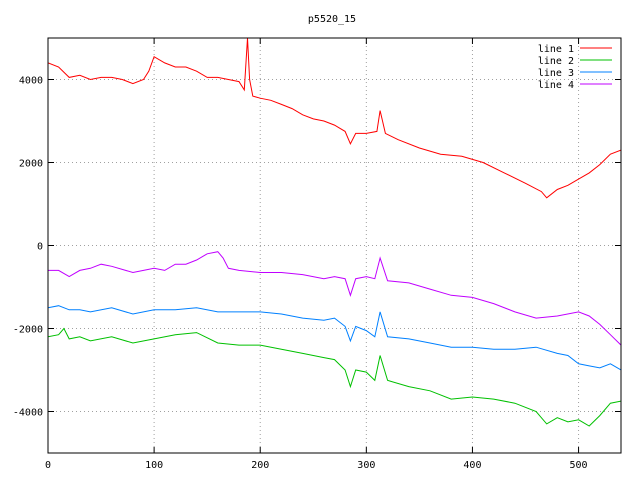 Image resolution: width=640 pixels, height=480 pixels. What do you see at coordinates (28, 330) in the screenshot?
I see `y-tick-label: -2000` at bounding box center [28, 330].